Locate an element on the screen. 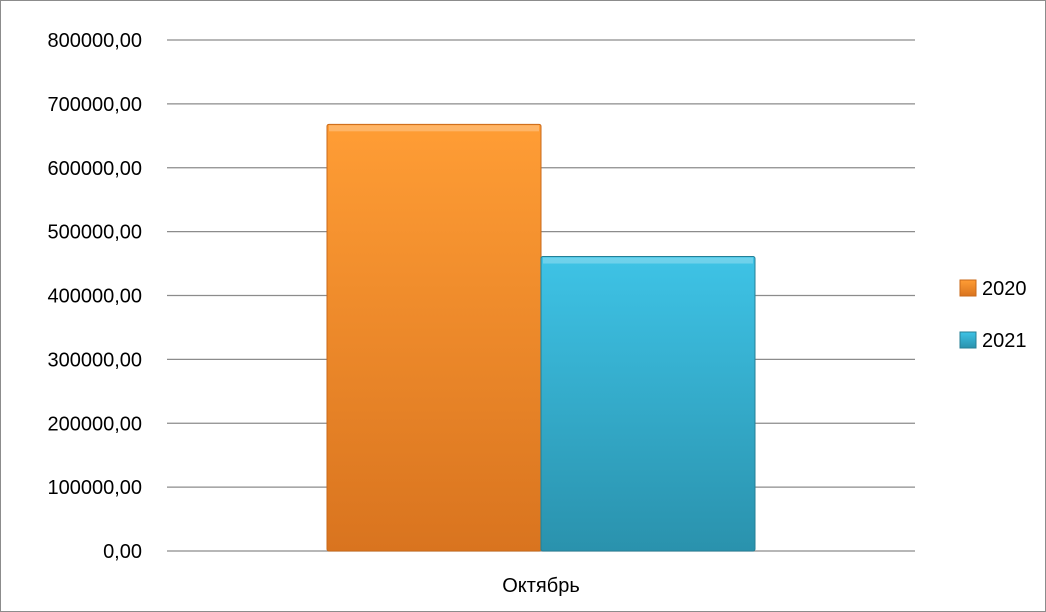  y-tick-label: 0,00 is located at coordinates (122, 552).